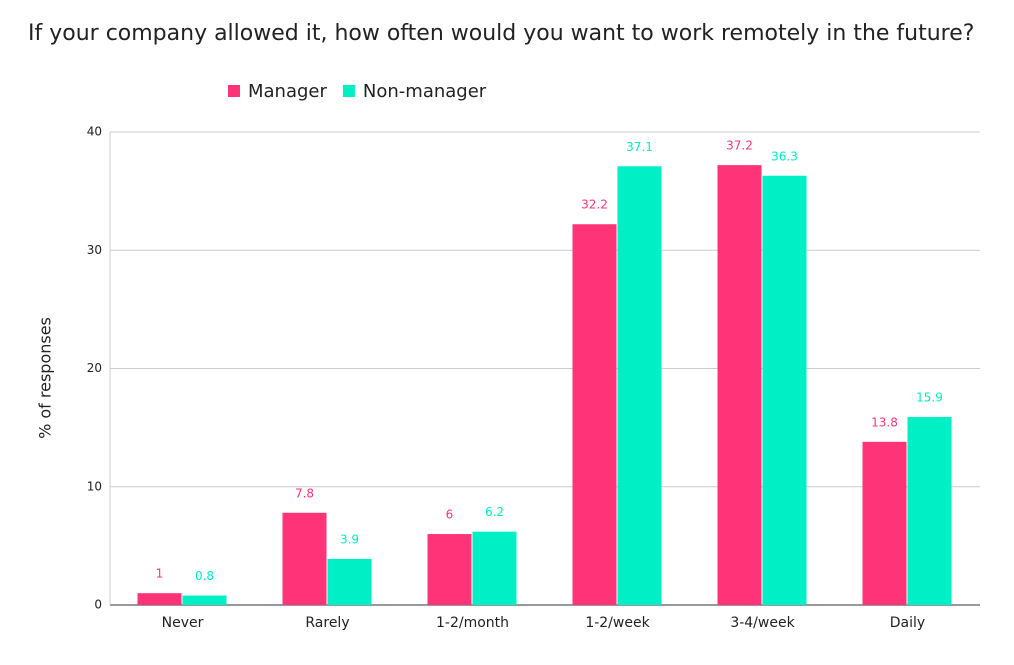 This screenshot has height=665, width=1014. I want to click on data-label: 36.3, so click(784, 156).